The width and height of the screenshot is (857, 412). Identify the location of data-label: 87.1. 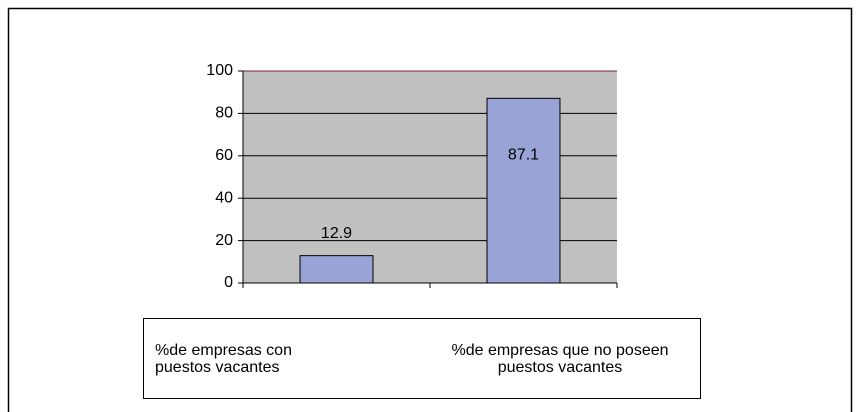
(523, 155).